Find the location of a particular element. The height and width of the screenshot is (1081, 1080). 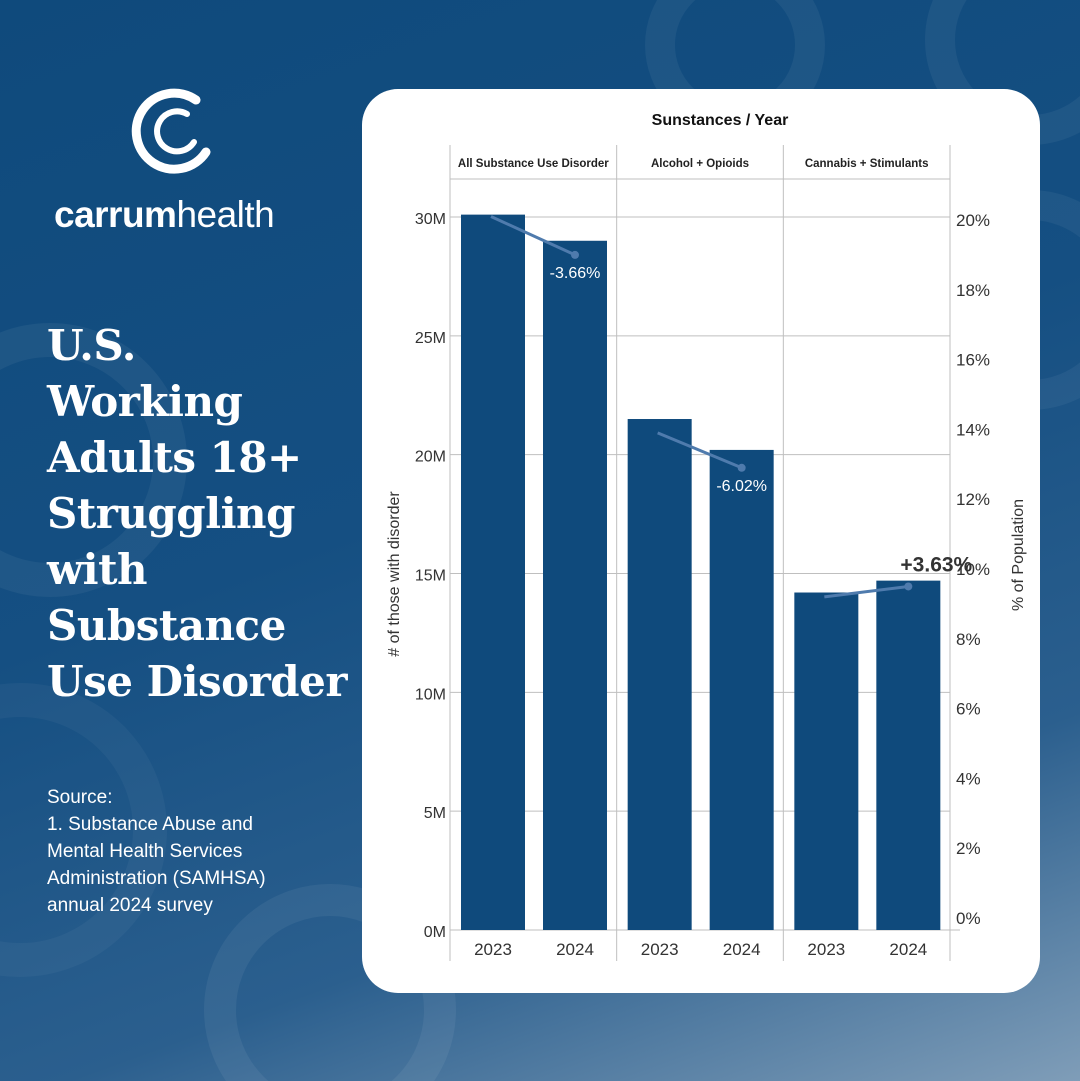

title-line: Use Disorder is located at coordinates (197, 681).